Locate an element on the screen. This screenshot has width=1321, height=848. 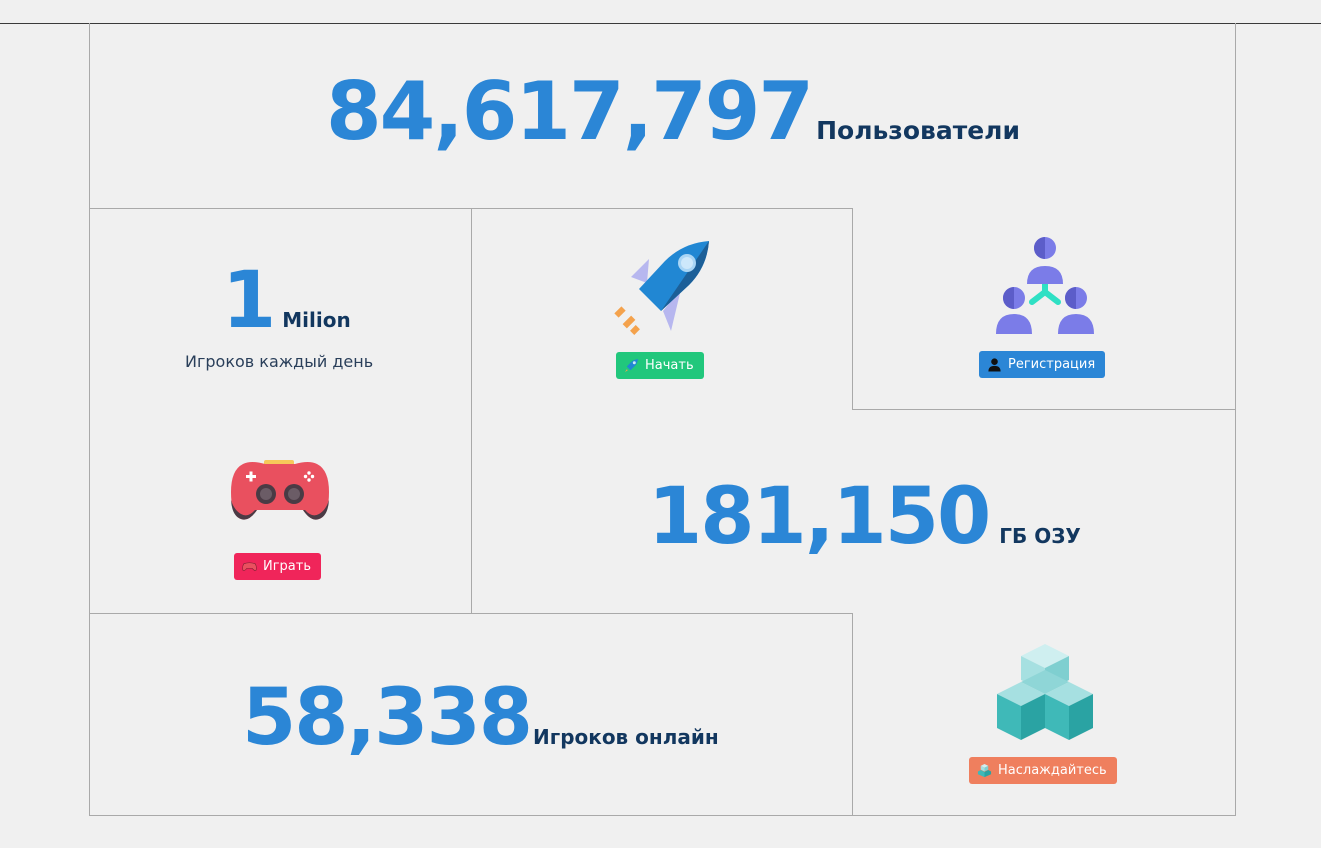
online-stat: 58,338 Игроков онлайн is located at coordinates (480, 718).